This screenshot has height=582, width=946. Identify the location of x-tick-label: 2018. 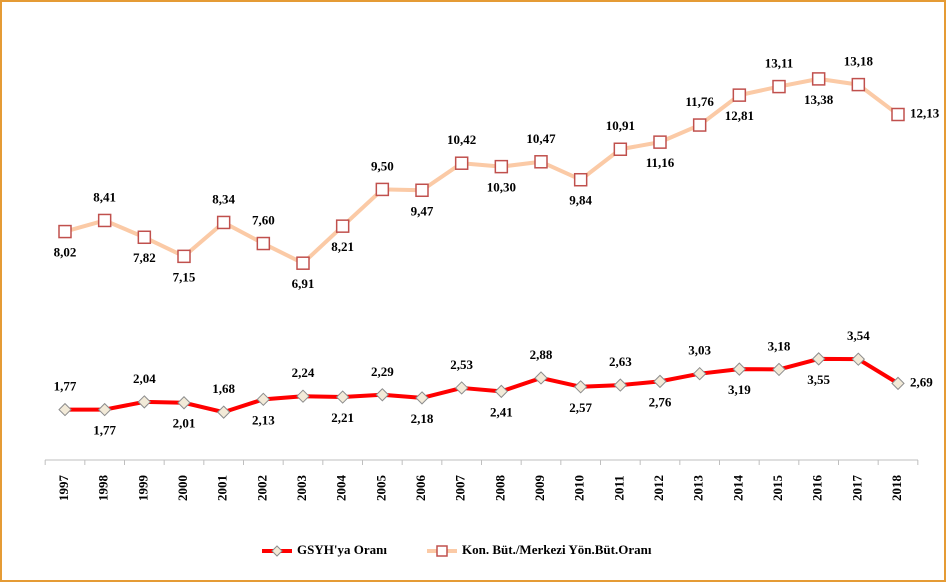
(896, 488).